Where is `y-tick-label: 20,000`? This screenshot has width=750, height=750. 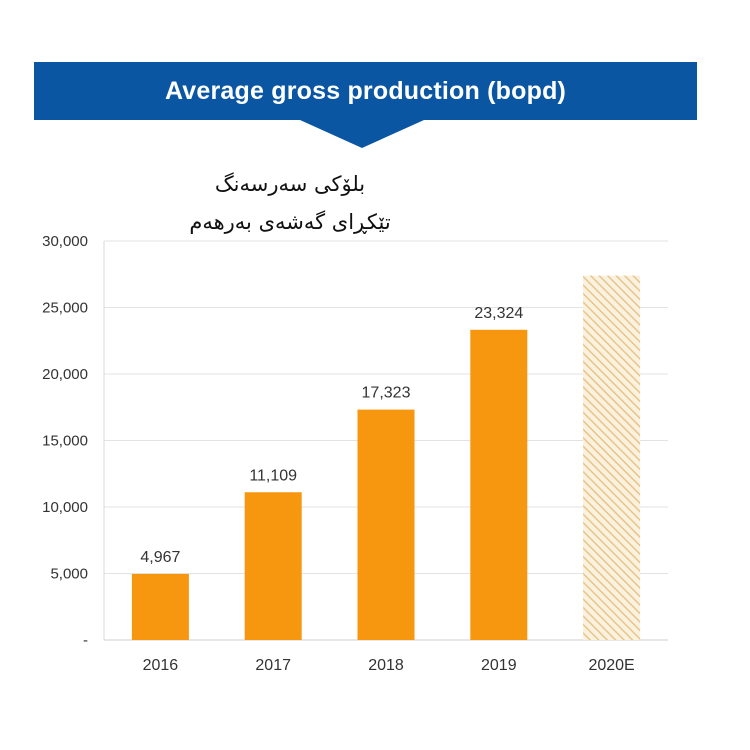
y-tick-label: 20,000 is located at coordinates (65, 374).